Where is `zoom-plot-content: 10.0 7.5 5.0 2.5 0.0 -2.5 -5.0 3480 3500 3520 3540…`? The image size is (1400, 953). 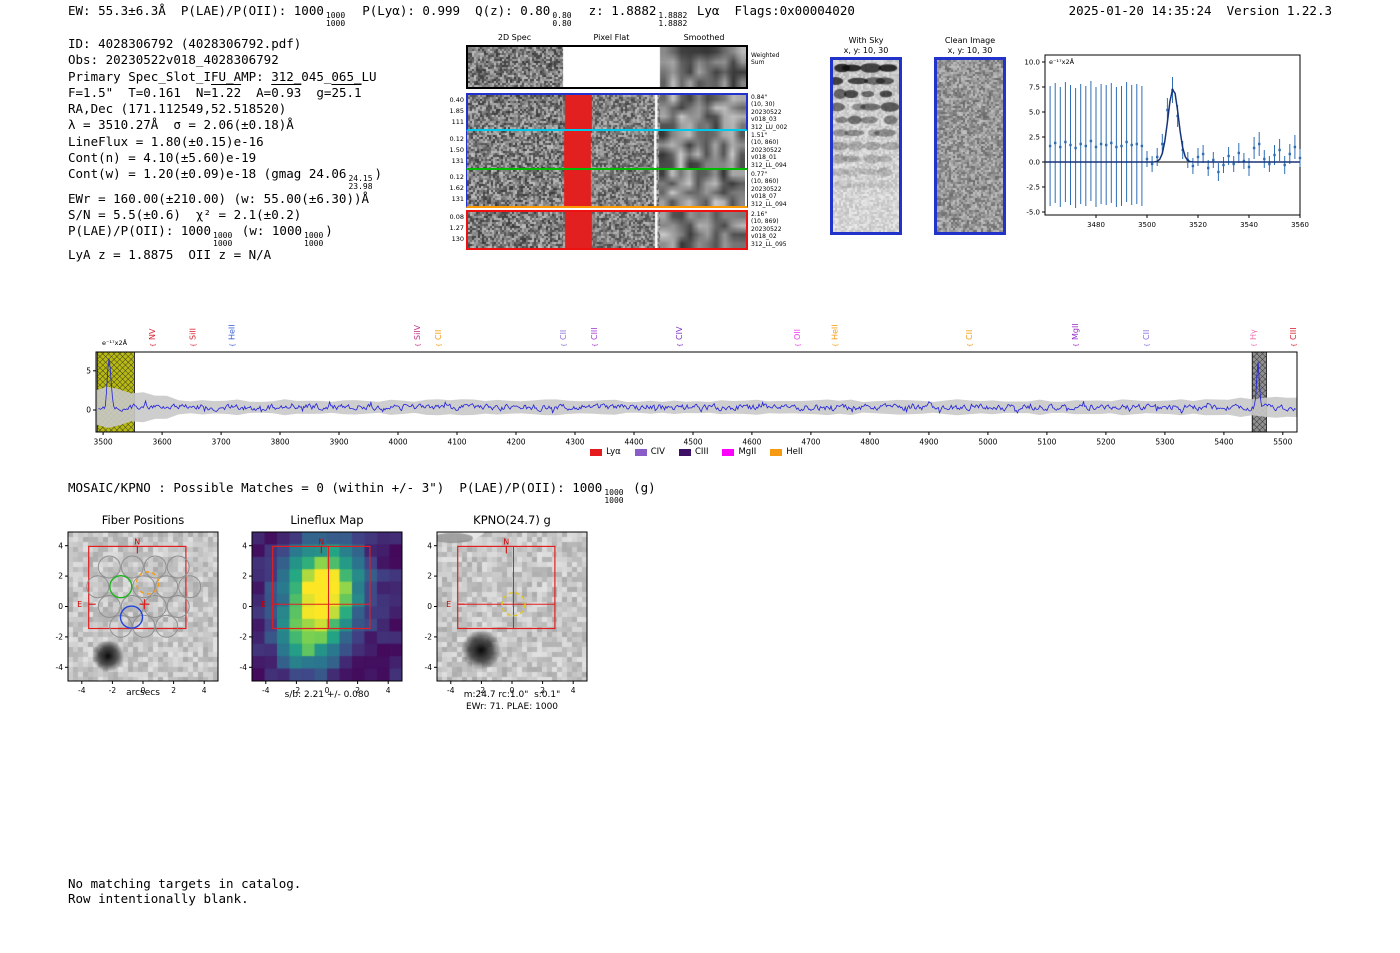 zoom-plot-content: 10.0 7.5 5.0 2.5 0.0 -2.5 -5.0 3480 3500 3520 3540… is located at coordinates (1166, 141).